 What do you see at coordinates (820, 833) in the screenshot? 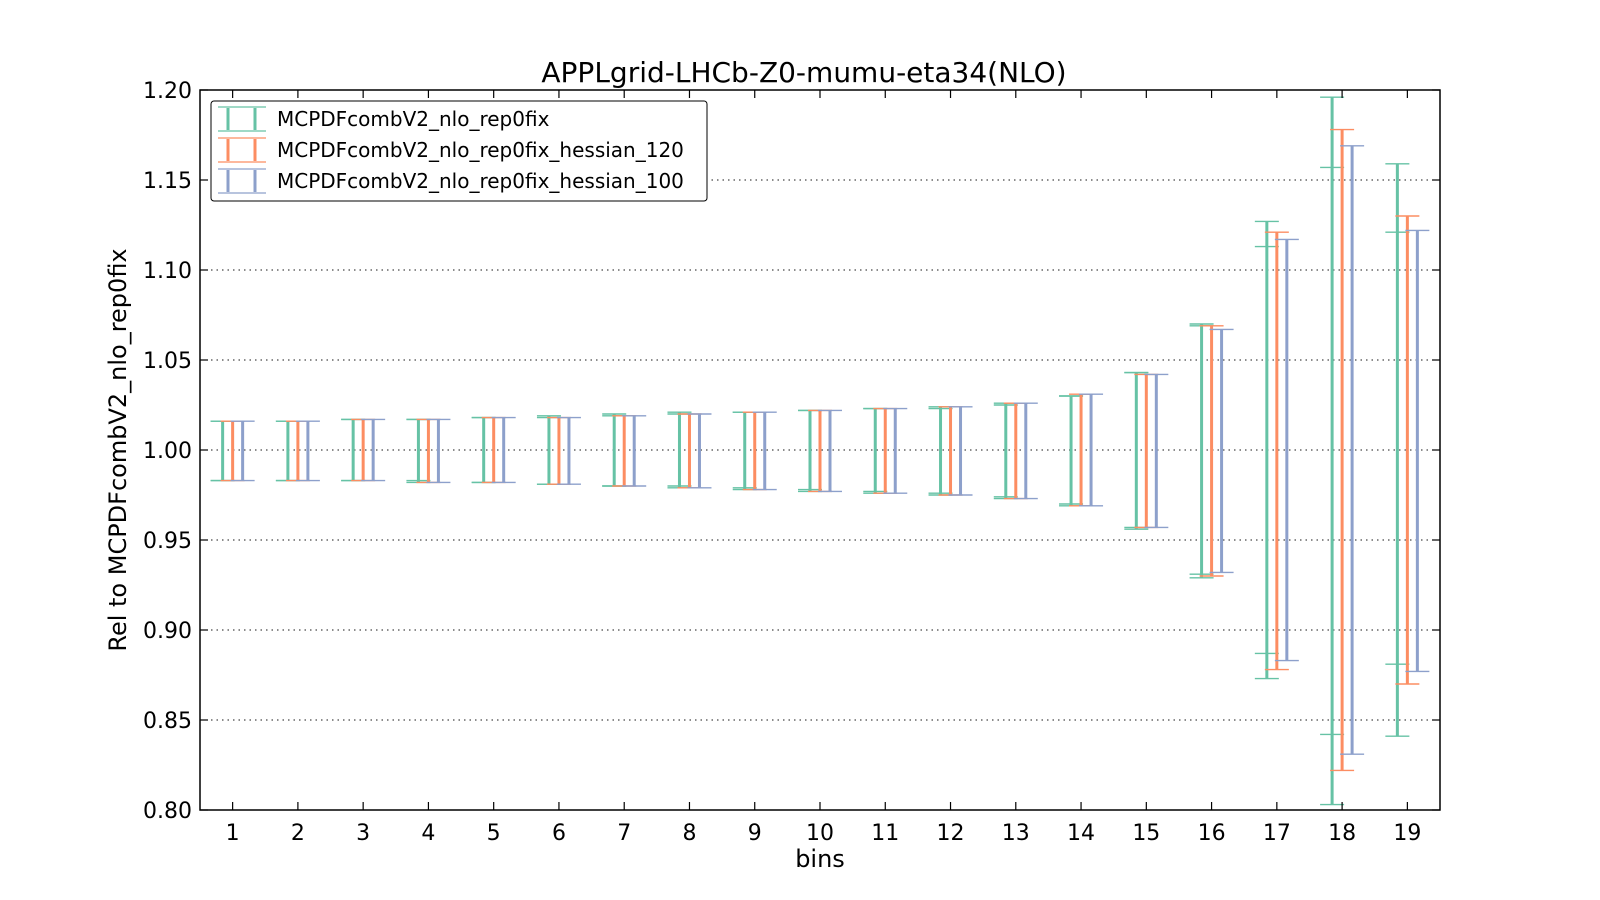
I see `x-tick-label: 10` at bounding box center [820, 833].